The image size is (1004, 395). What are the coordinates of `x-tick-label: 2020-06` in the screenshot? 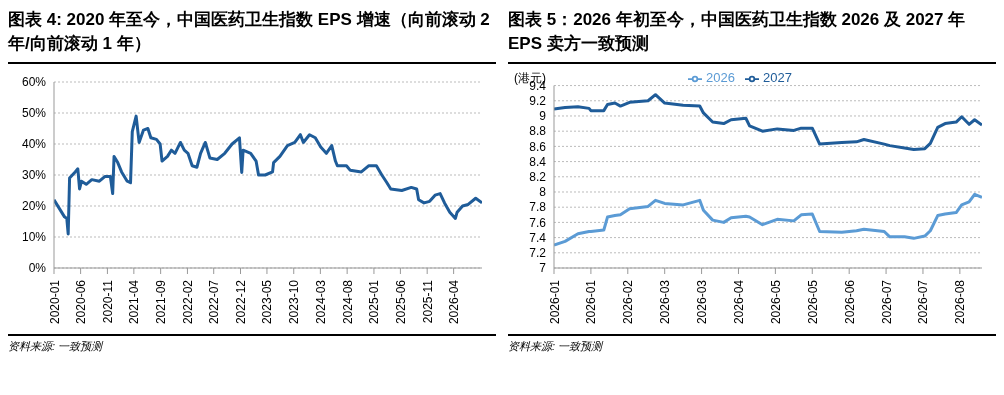 It's located at (81, 302).